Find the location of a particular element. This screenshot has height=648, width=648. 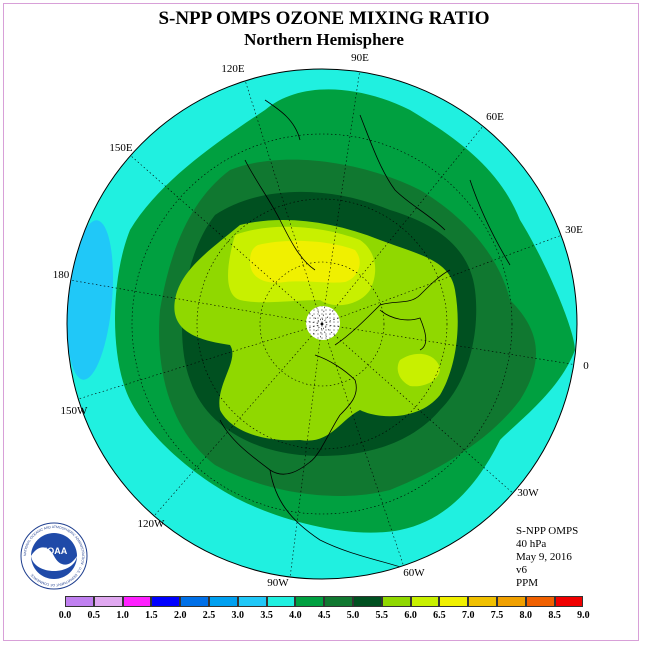

colorbar-tick-label: 7.5 is located at coordinates (497, 615).